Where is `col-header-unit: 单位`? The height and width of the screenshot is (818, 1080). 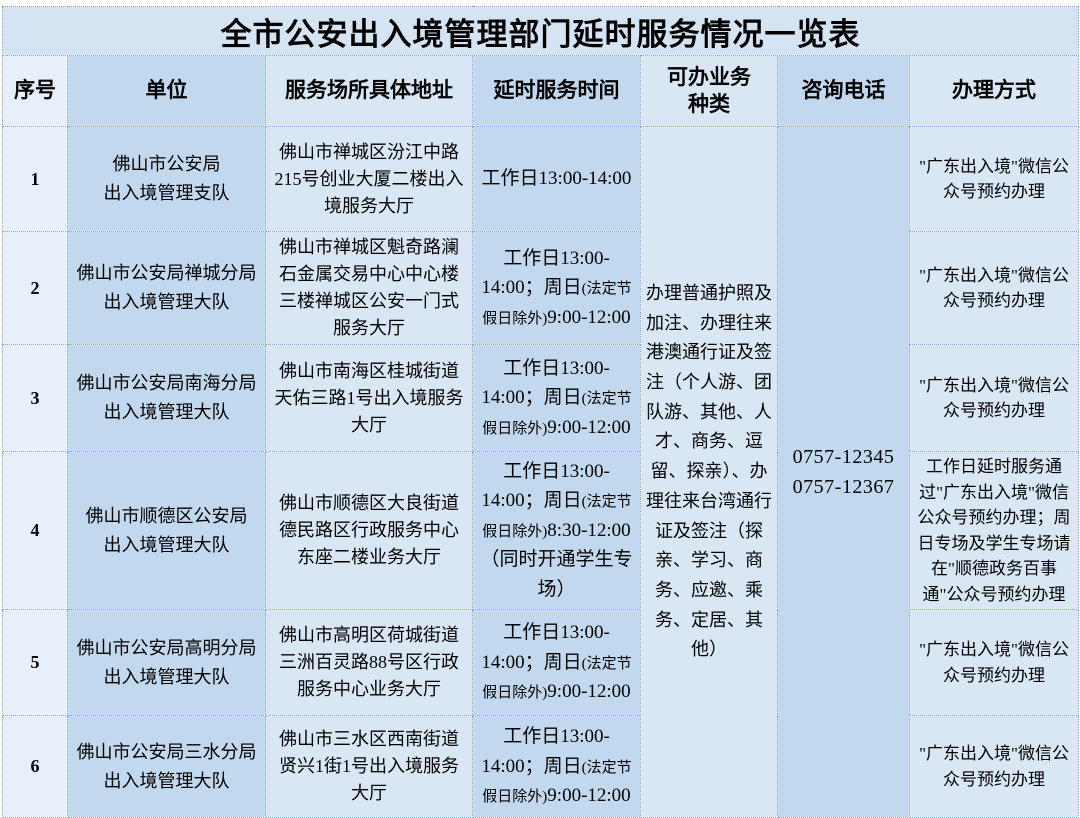 col-header-unit: 单位 is located at coordinates (166, 91).